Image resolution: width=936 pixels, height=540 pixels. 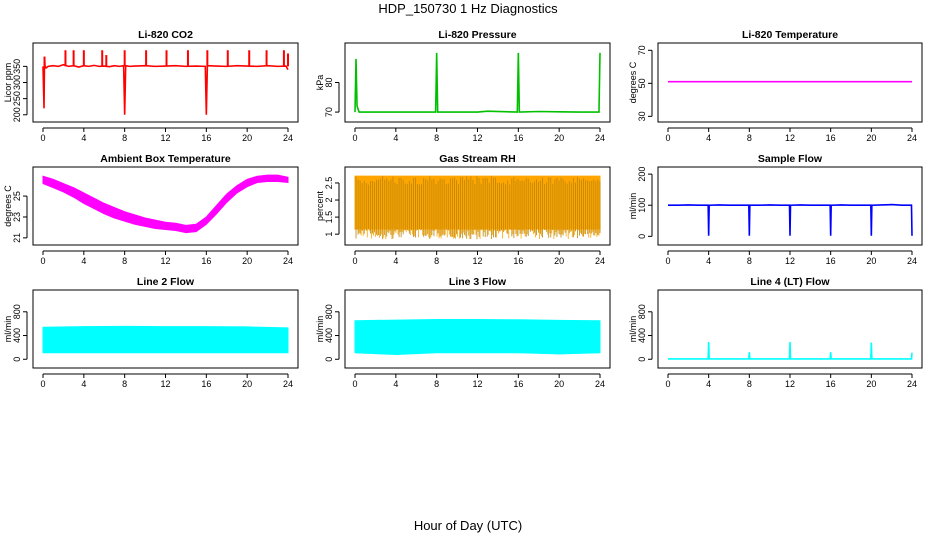 What do you see at coordinates (633, 82) in the screenshot?
I see `y-axis-label: degrees C` at bounding box center [633, 82].